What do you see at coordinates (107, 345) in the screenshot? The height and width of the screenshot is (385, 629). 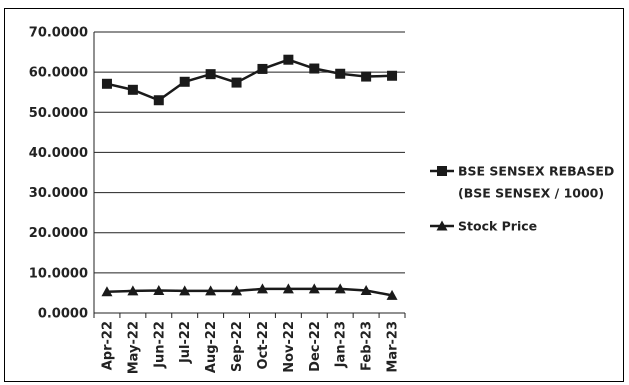 I see `x-tick-label: Apr-22` at bounding box center [107, 345].